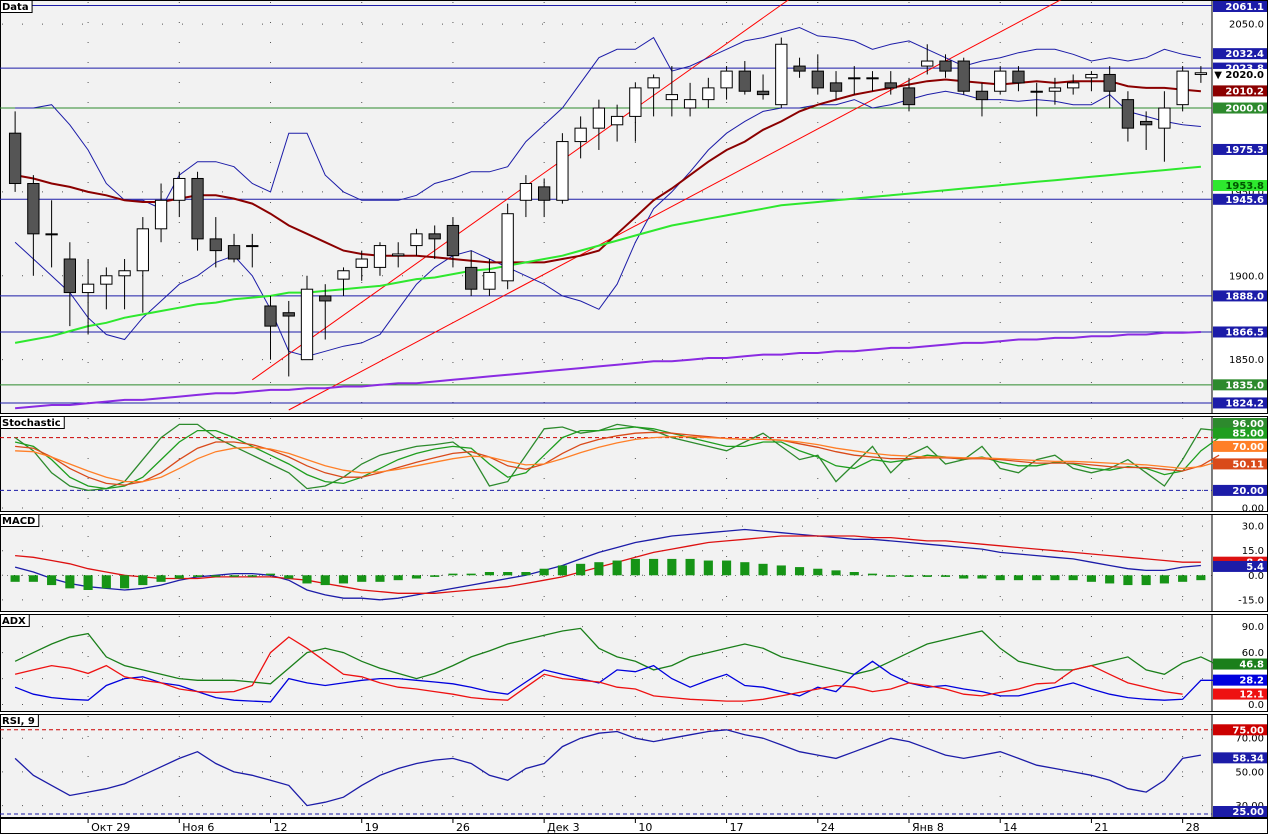 The width and height of the screenshot is (1268, 834). I want to click on y-tick-label: 0.00, so click(1253, 509).